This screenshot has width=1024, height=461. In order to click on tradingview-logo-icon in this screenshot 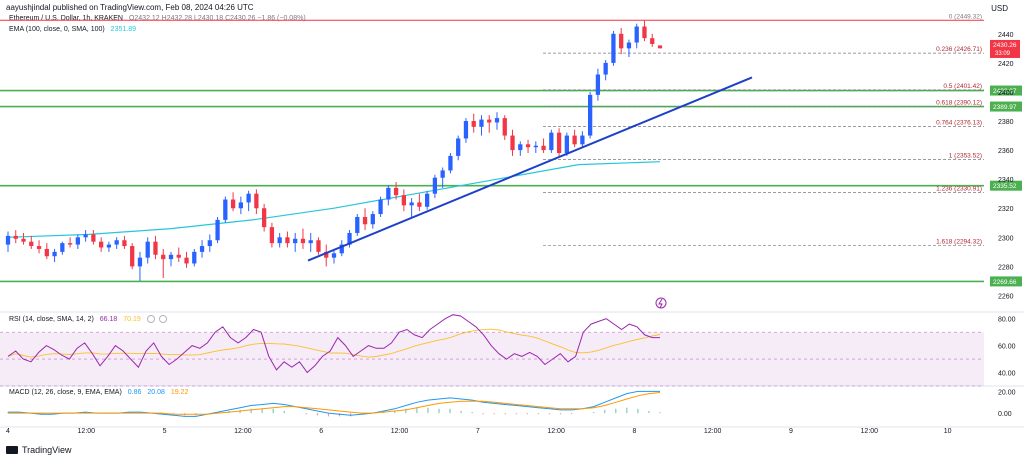, I will do `click(12, 450)`.